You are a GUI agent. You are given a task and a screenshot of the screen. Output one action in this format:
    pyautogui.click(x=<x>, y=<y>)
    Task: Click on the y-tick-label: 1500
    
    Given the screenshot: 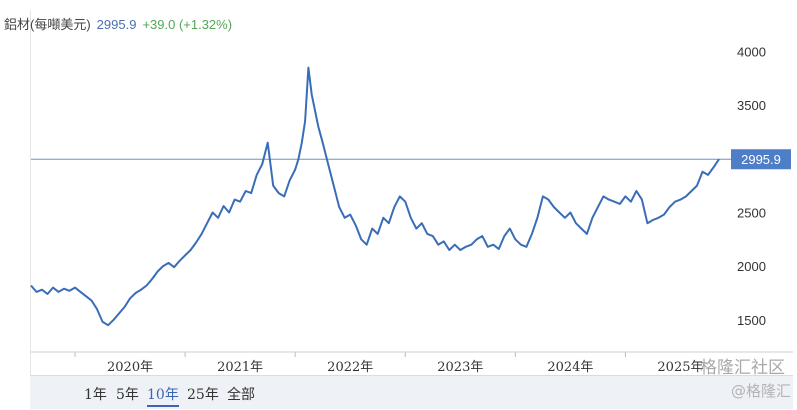 What is the action you would take?
    pyautogui.click(x=751, y=320)
    